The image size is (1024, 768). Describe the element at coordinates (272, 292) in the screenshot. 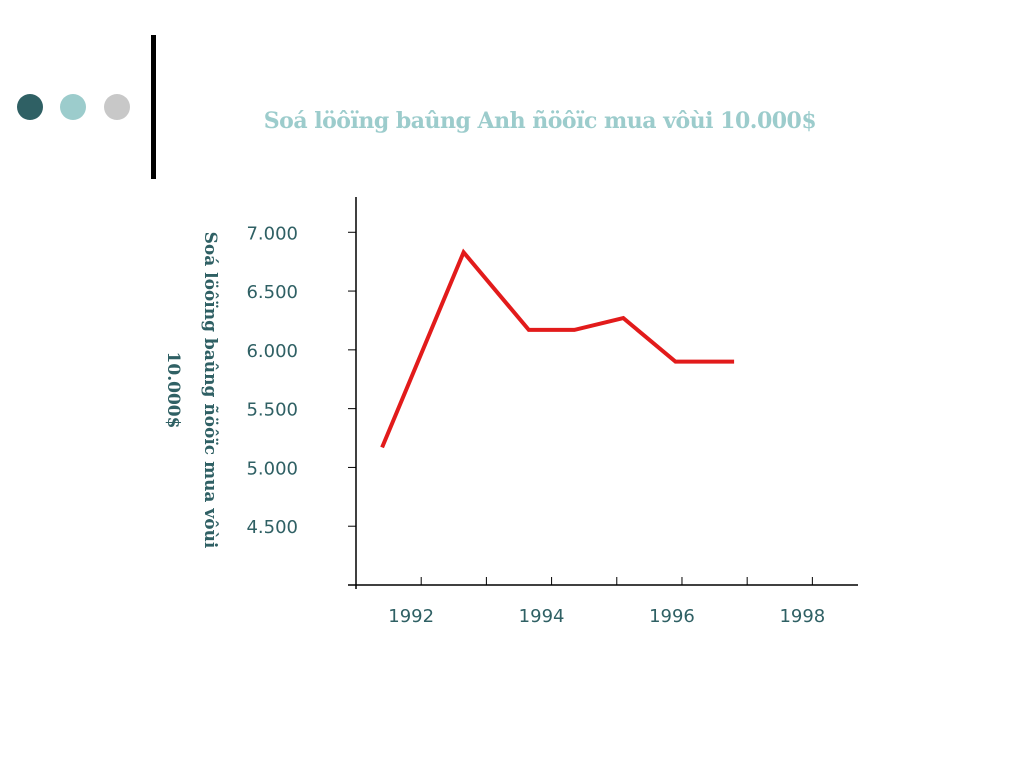

I see `y-tick-label: 6.500` at that location.